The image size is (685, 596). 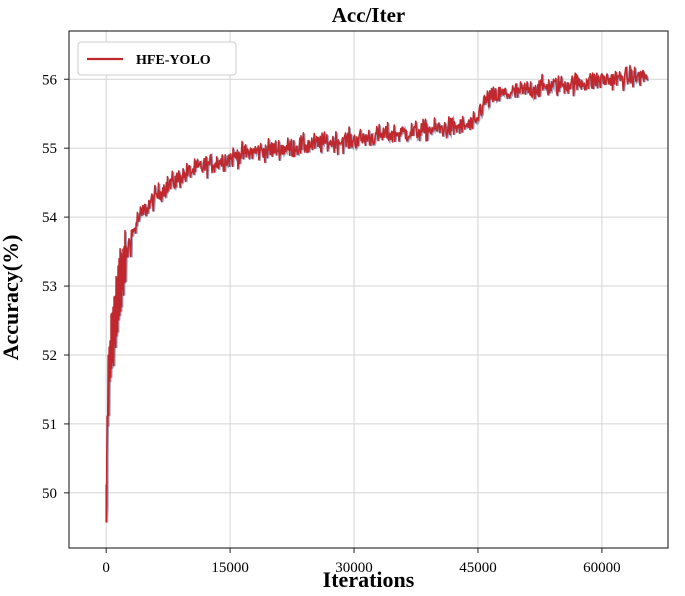 What do you see at coordinates (49, 149) in the screenshot?
I see `y-tick-label: 55` at bounding box center [49, 149].